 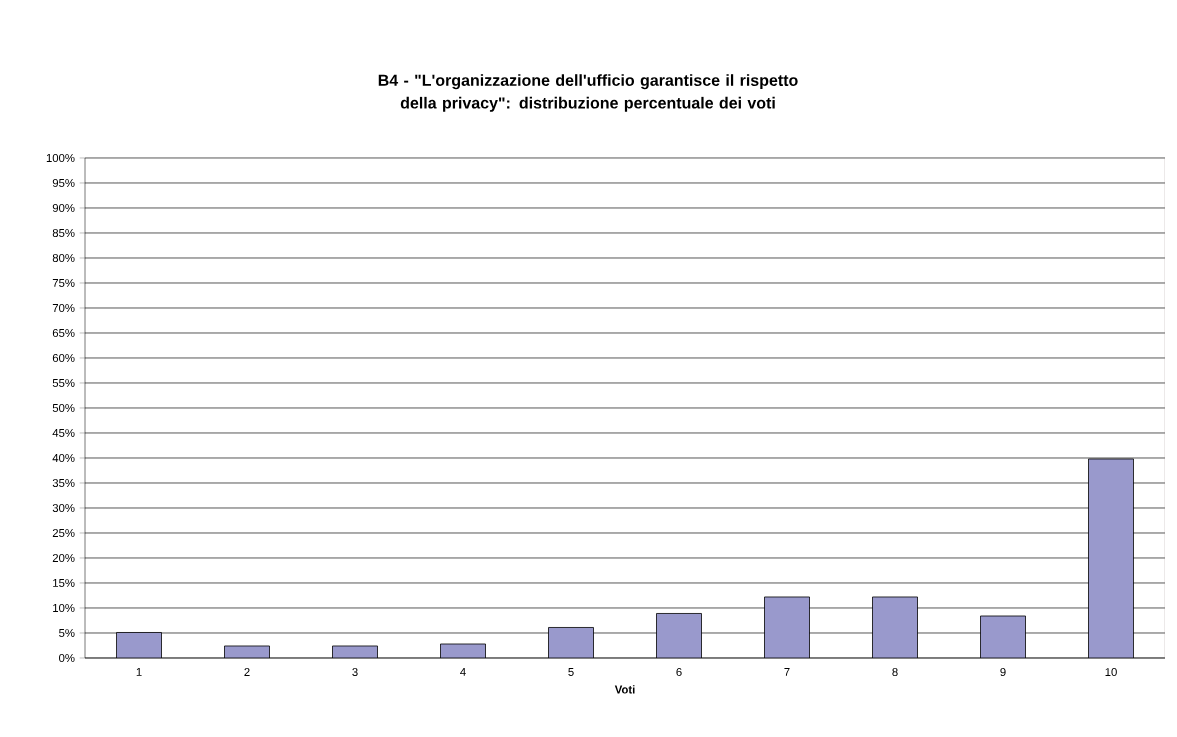 I want to click on x-tick-label: 5, so click(x=571, y=672).